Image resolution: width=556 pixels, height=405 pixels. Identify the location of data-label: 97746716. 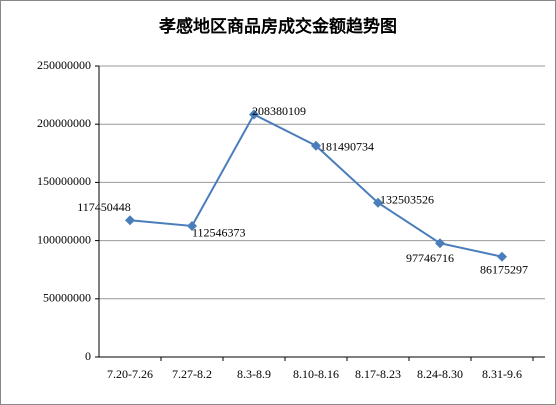
(430, 258).